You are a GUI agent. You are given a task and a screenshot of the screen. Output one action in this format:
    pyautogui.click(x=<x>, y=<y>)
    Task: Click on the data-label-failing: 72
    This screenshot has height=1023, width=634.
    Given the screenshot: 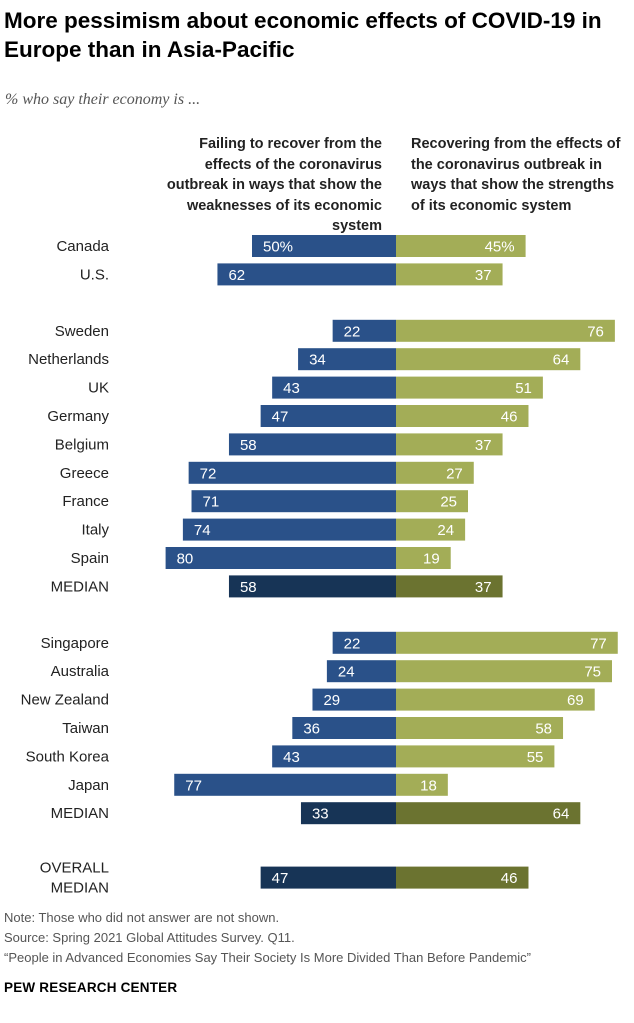 What is the action you would take?
    pyautogui.click(x=208, y=473)
    